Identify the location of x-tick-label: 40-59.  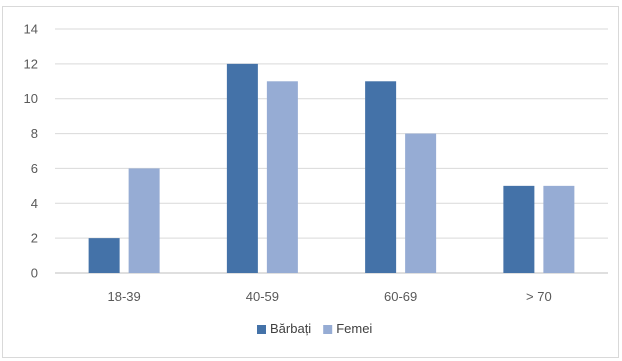
(262, 296).